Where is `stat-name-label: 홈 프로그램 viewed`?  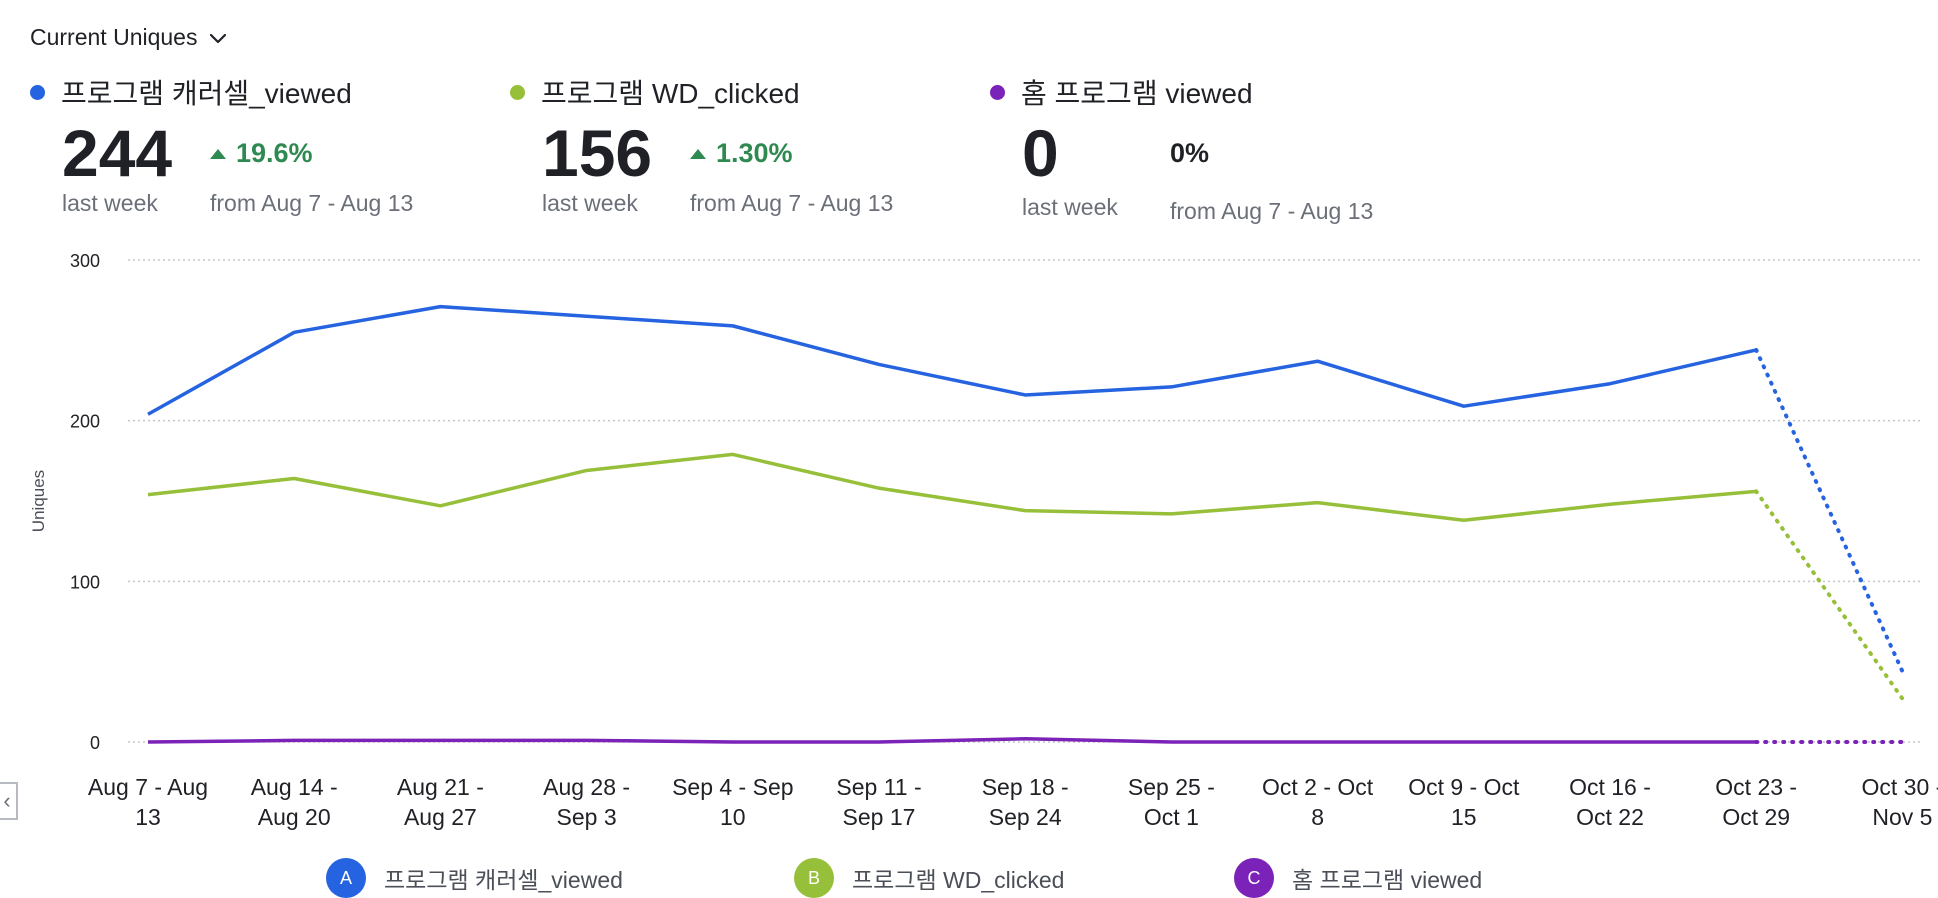 stat-name-label: 홈 프로그램 viewed is located at coordinates (1137, 93).